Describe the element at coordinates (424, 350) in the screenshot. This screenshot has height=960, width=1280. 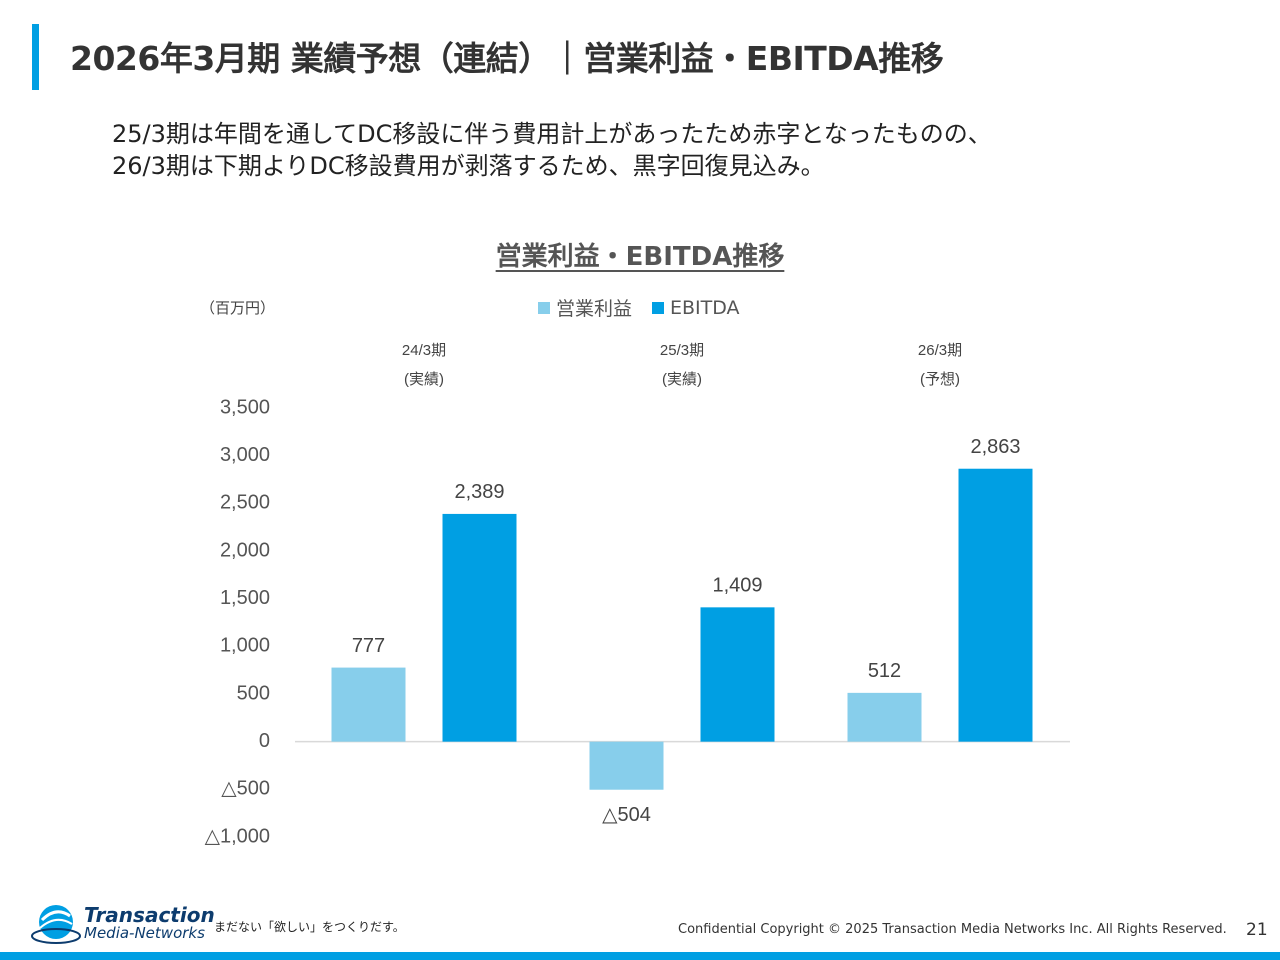
I see `category-label: 24/3期` at that location.